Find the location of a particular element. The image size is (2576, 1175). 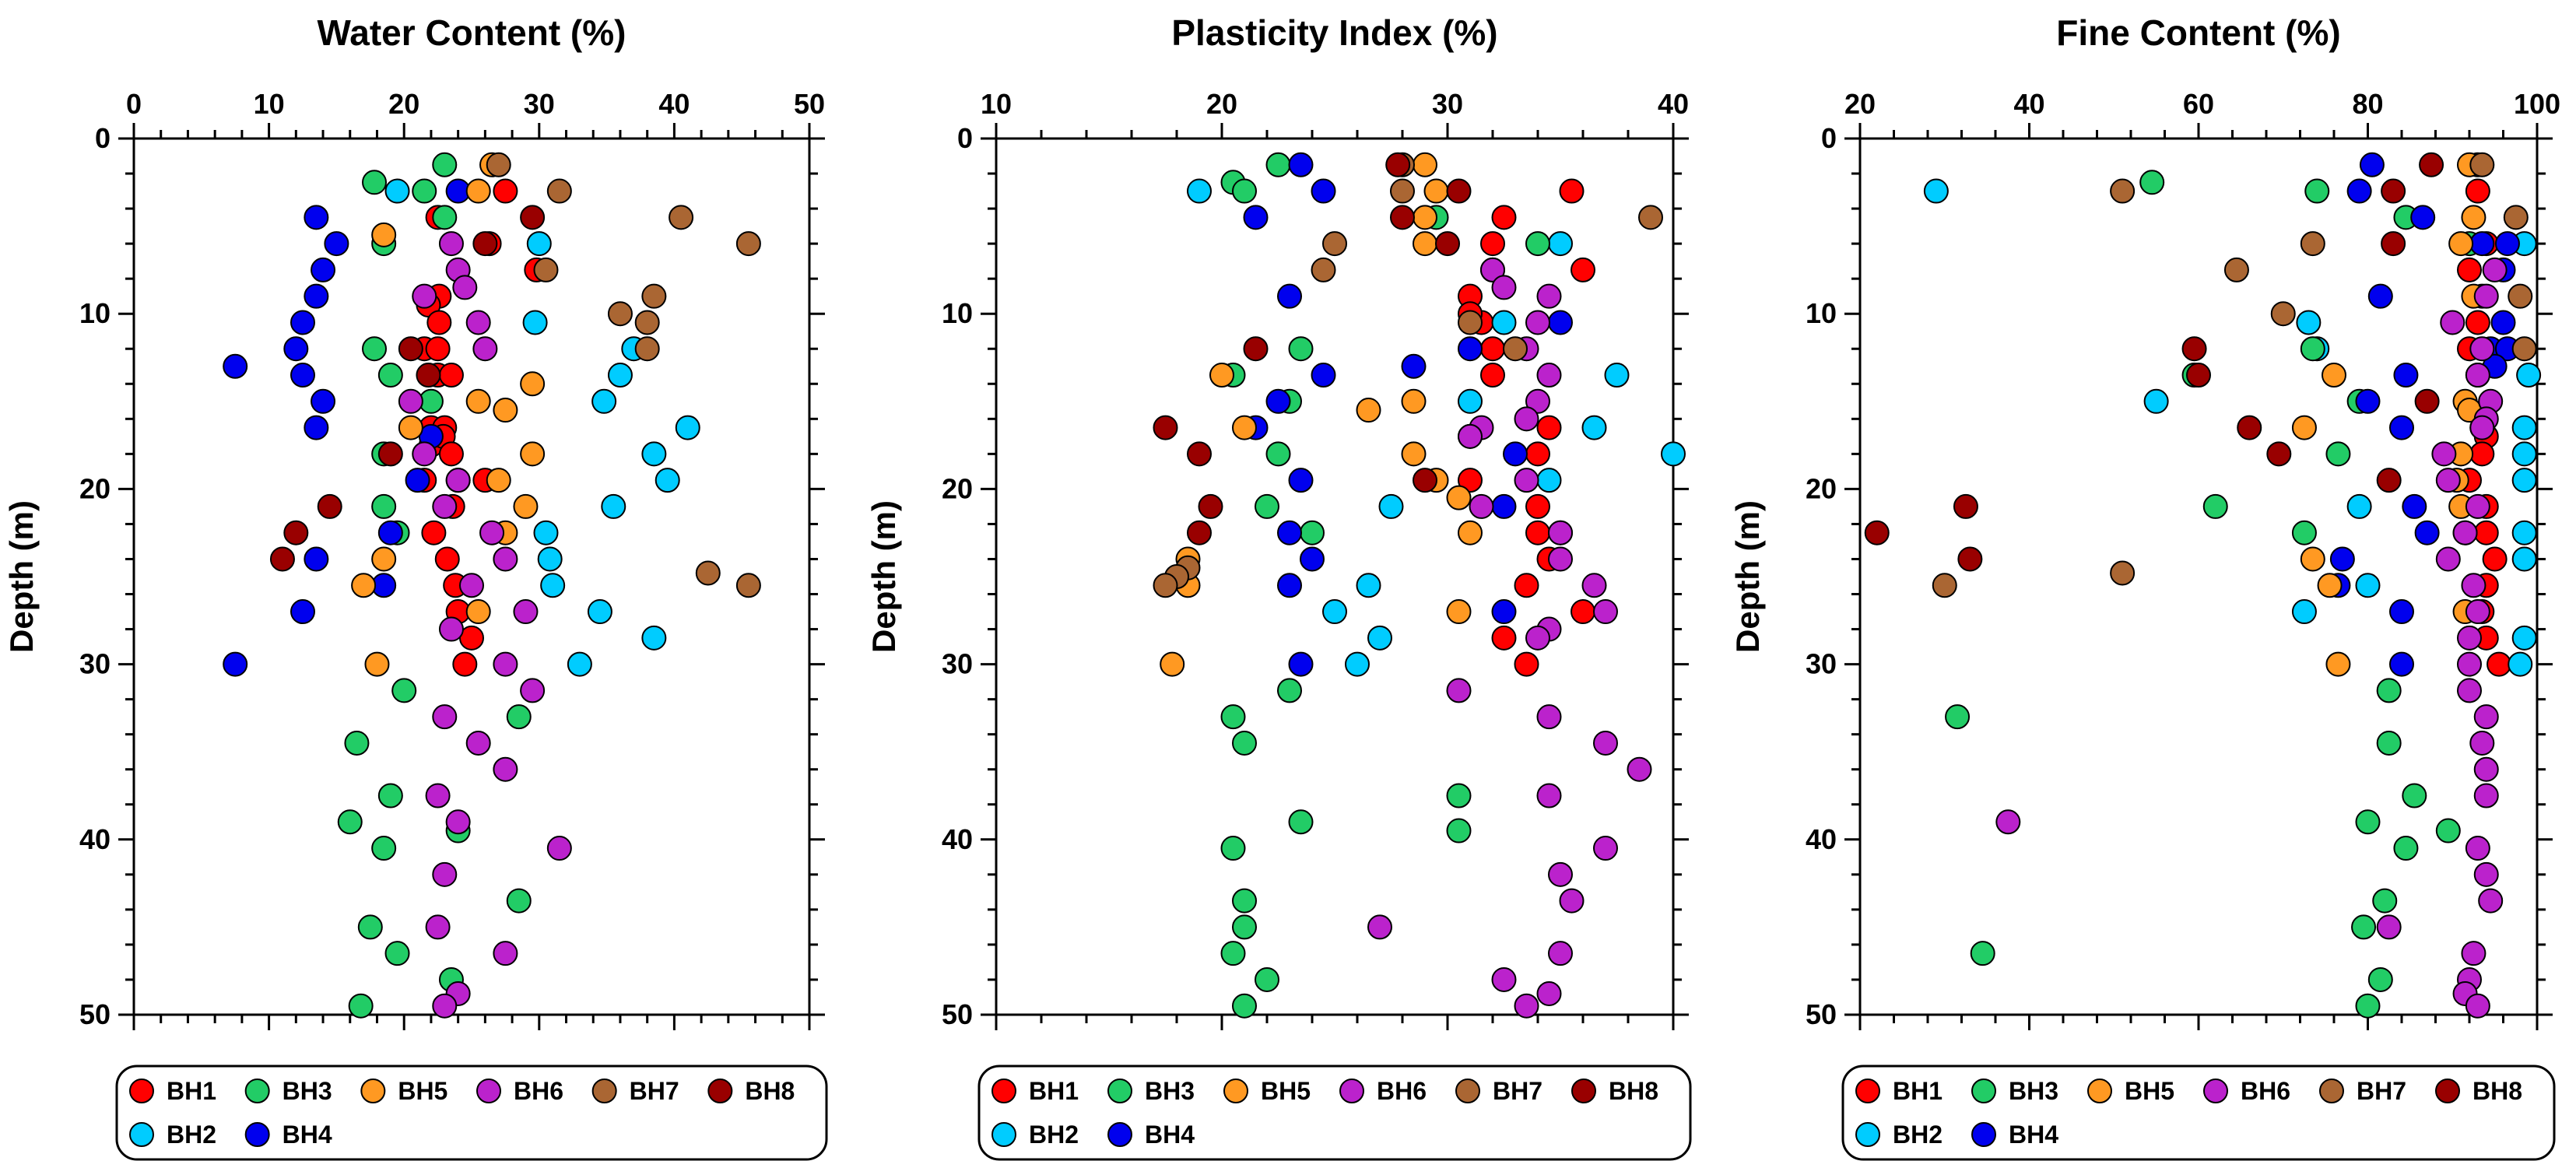

x-tick-label: 0 is located at coordinates (134, 104).